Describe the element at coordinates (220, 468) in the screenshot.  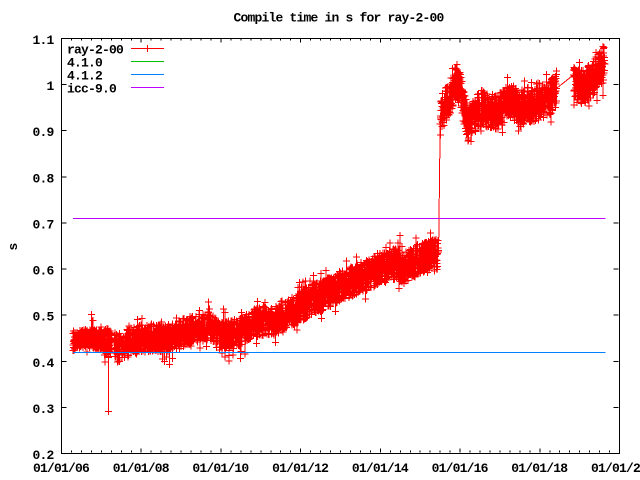
I see `svg-text: 01/01/10` at that location.